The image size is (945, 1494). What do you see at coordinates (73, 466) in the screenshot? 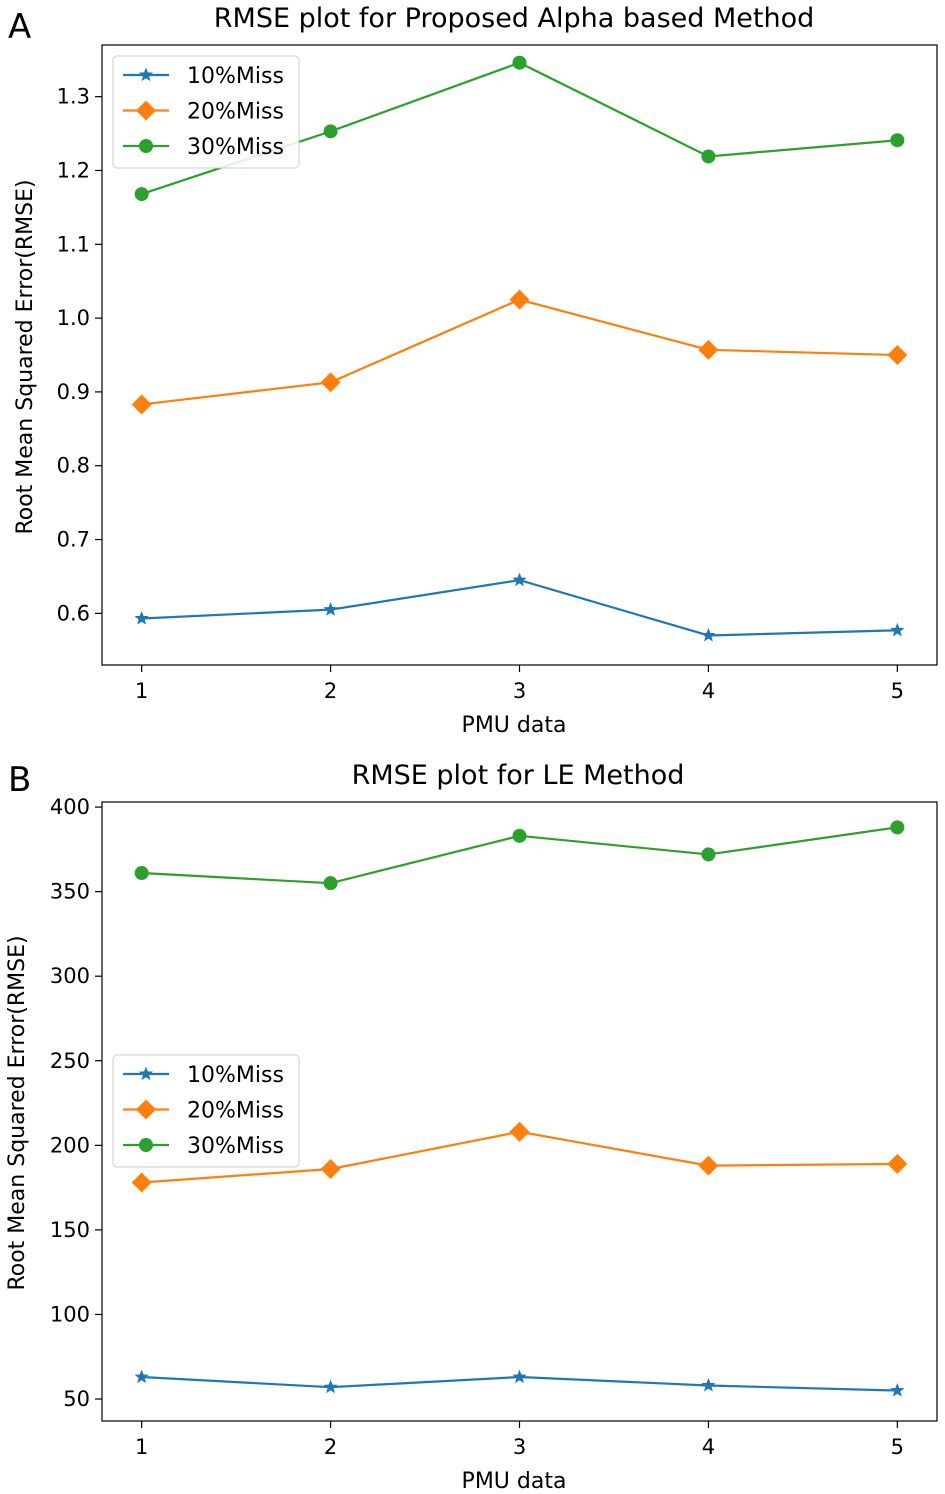
I see `y-tick-label: 0.8` at bounding box center [73, 466].